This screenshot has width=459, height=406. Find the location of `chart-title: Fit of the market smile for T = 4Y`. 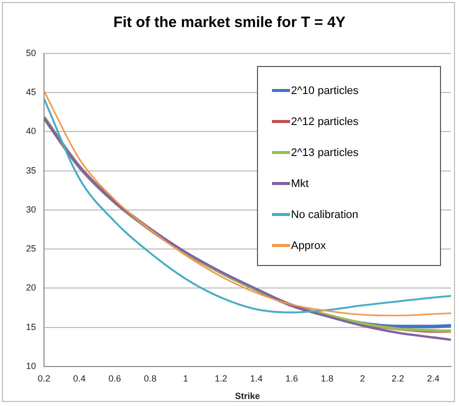

chart-title: Fit of the market smile for T = 4Y is located at coordinates (229, 22).